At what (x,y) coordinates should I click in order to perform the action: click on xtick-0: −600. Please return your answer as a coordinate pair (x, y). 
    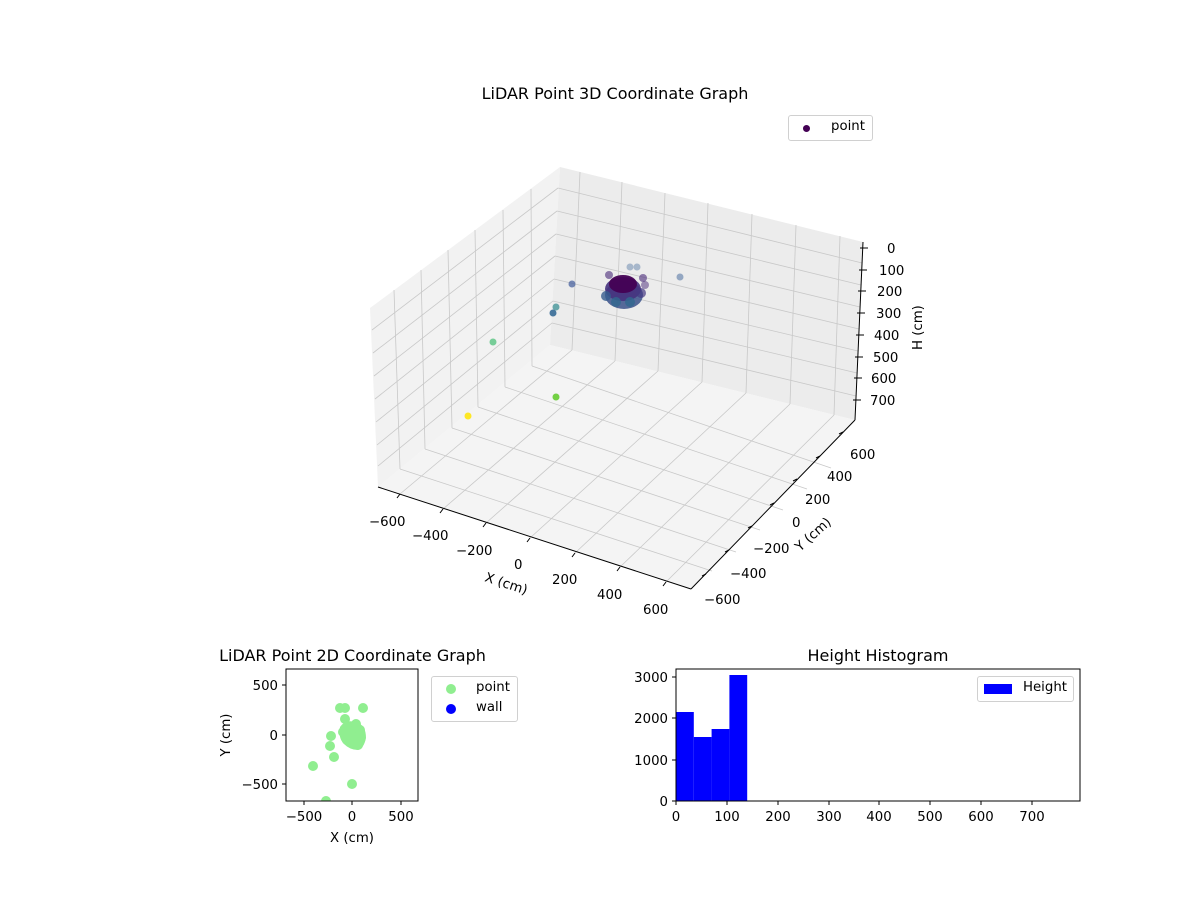
    Looking at the image, I should click on (387, 522).